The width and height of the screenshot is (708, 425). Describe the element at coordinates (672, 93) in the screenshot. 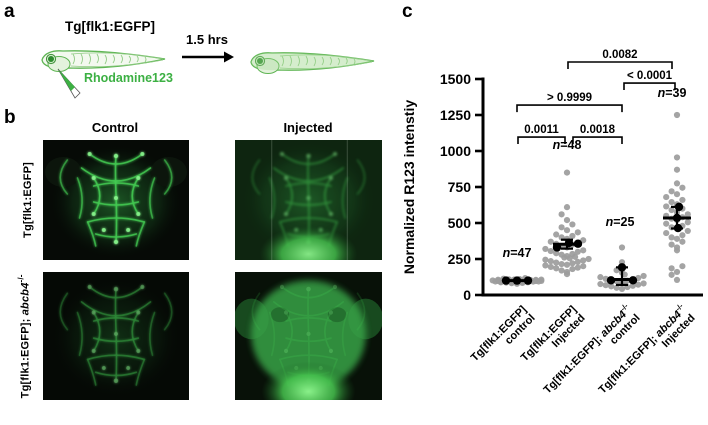

I see `n-count-label: n=39` at that location.